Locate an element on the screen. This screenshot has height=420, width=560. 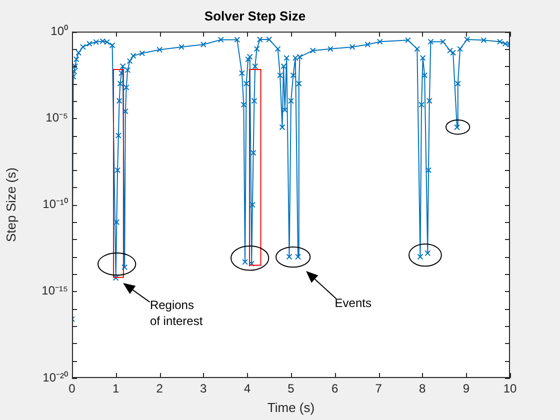
x-tick-label: 4 is located at coordinates (247, 389).